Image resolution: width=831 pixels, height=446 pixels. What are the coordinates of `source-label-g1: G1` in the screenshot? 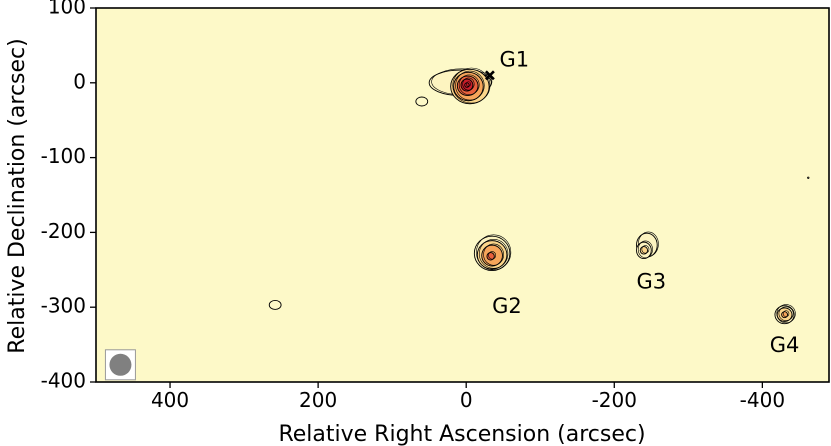 It's located at (515, 59).